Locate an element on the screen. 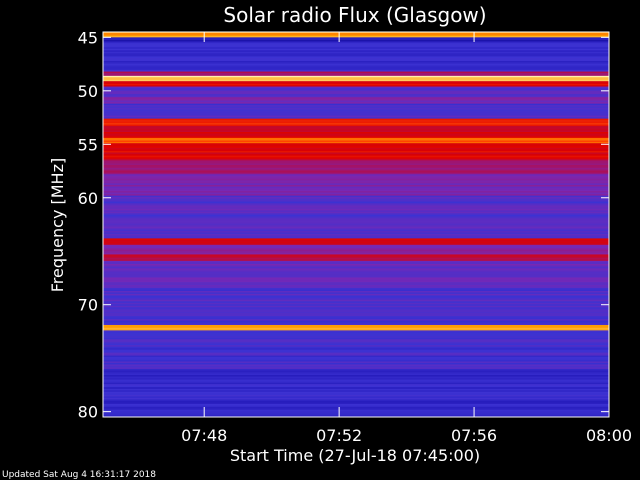 This screenshot has width=640, height=480. chart-title: Solar radio Flux (Glasgow) is located at coordinates (354, 15).